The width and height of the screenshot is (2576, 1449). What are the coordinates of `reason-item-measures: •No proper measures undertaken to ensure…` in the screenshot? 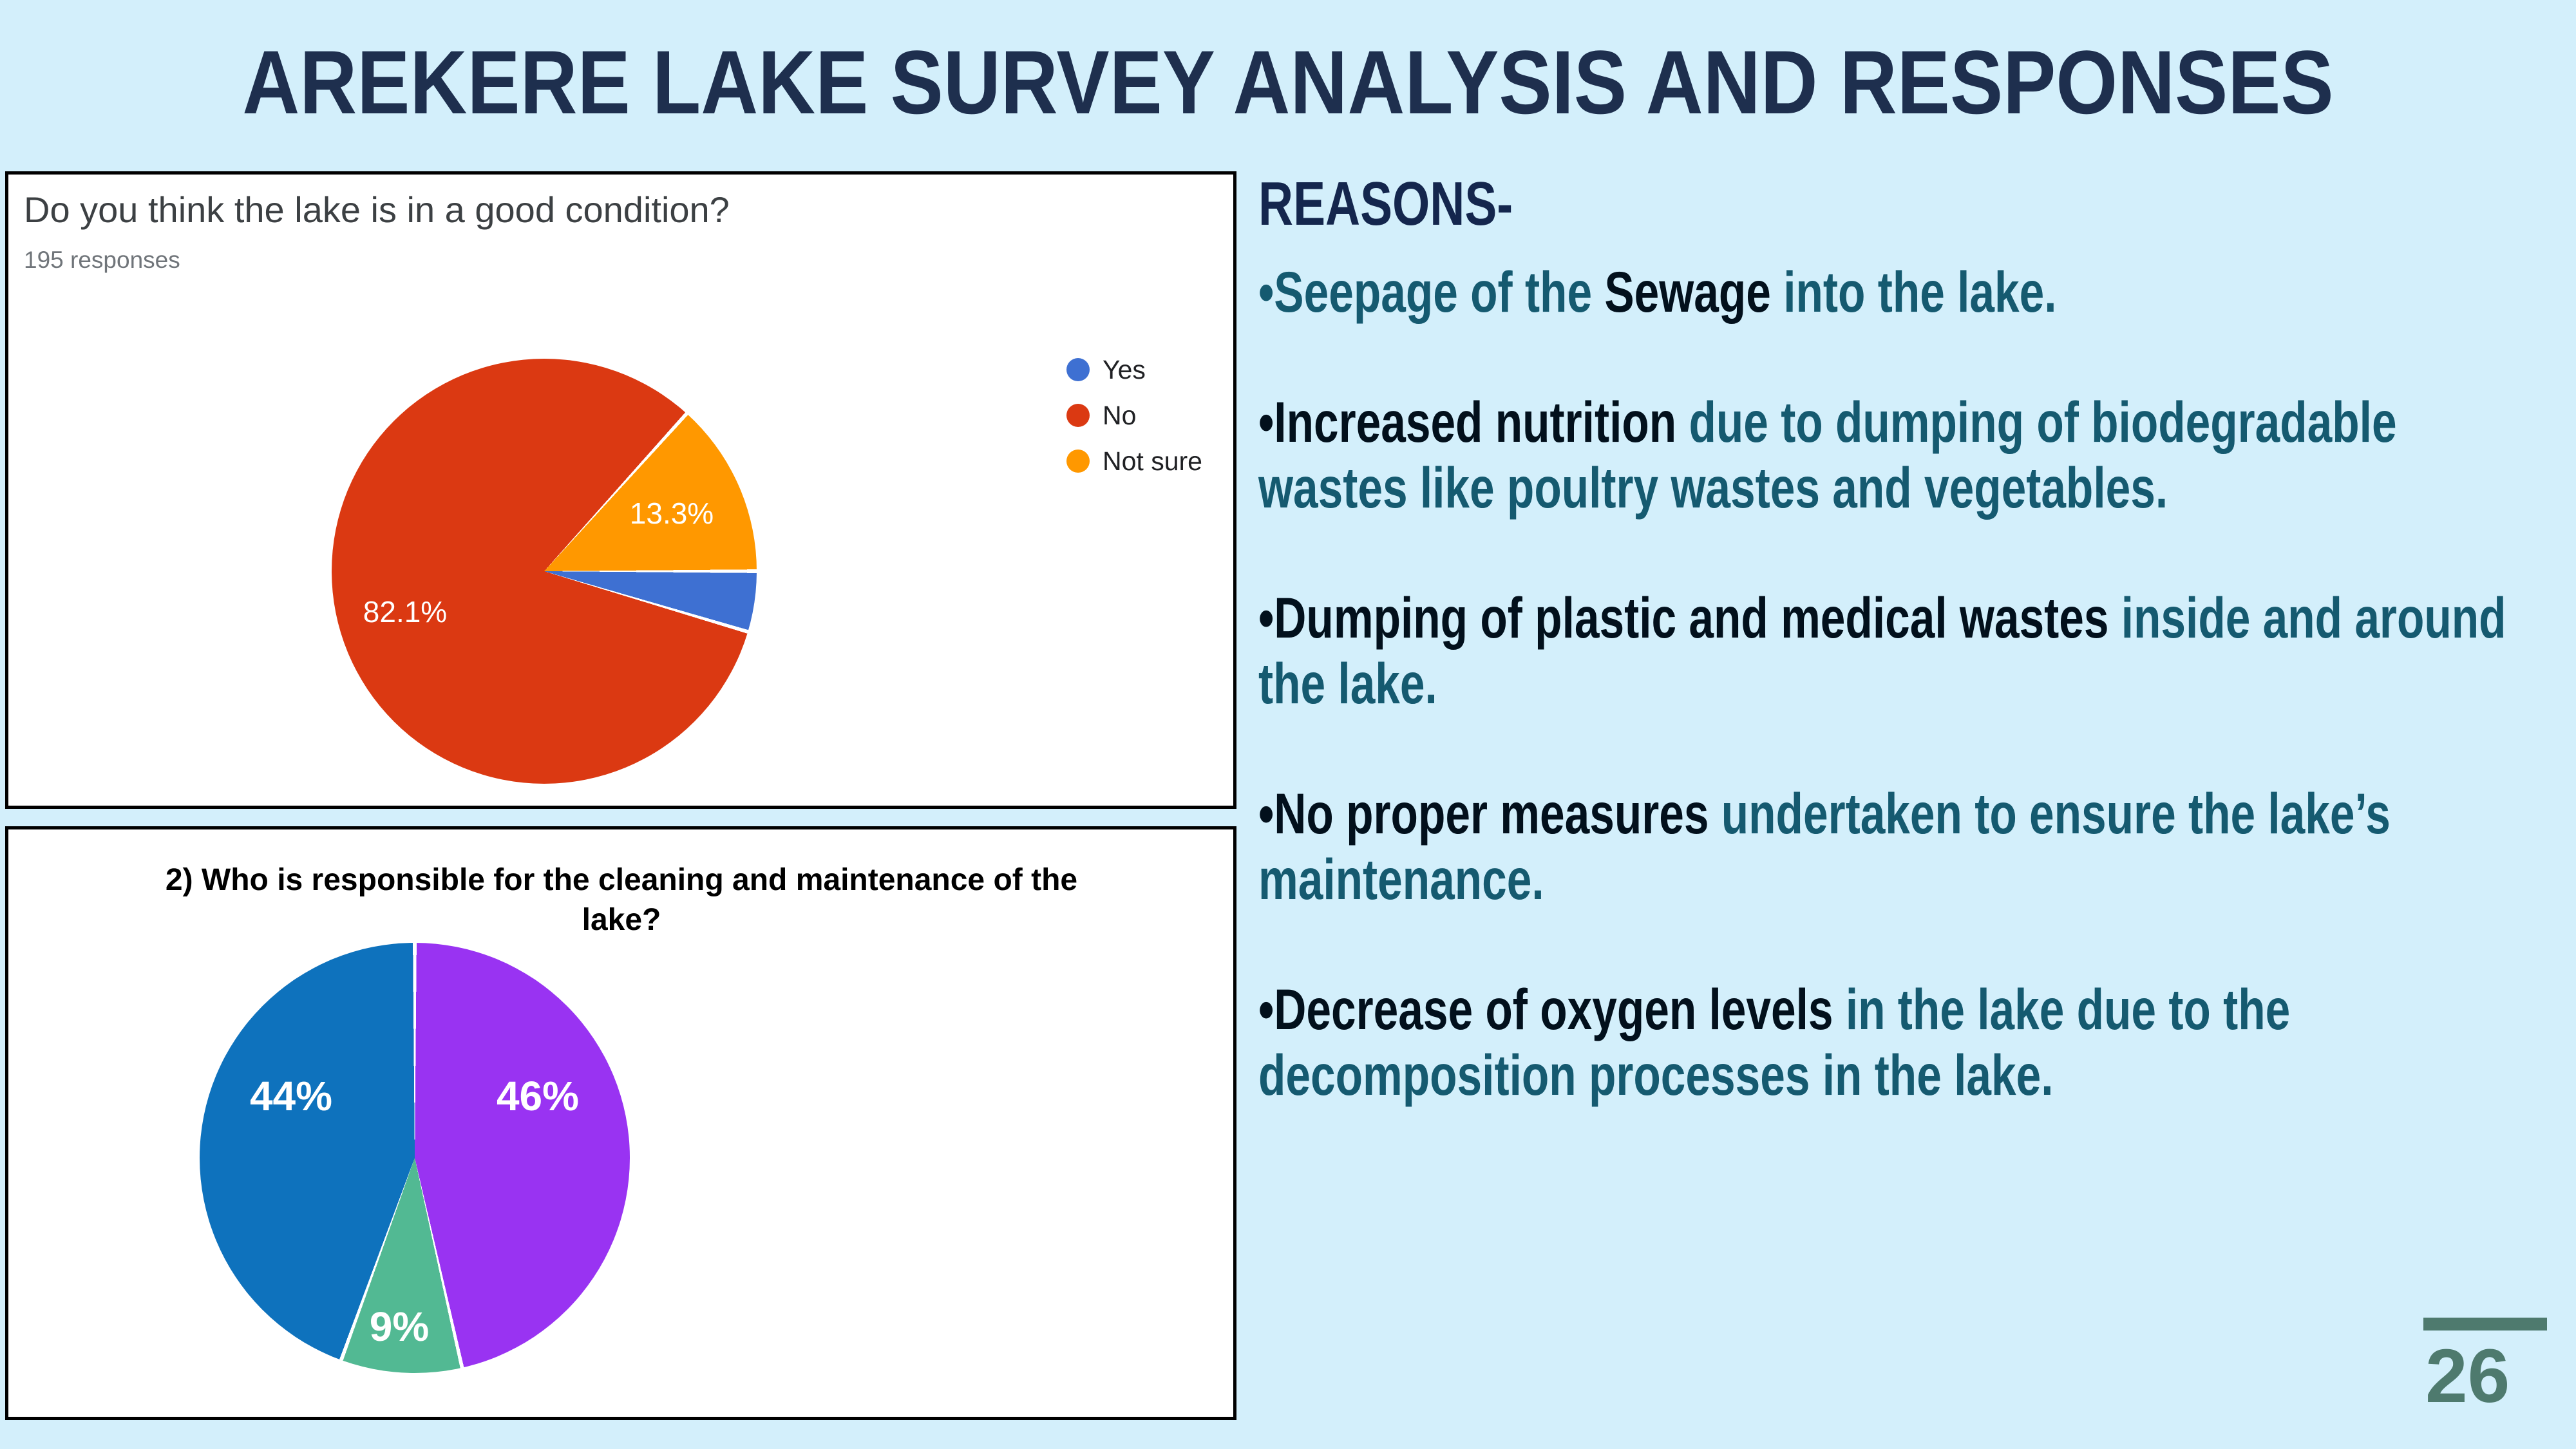 It's located at (1917, 846).